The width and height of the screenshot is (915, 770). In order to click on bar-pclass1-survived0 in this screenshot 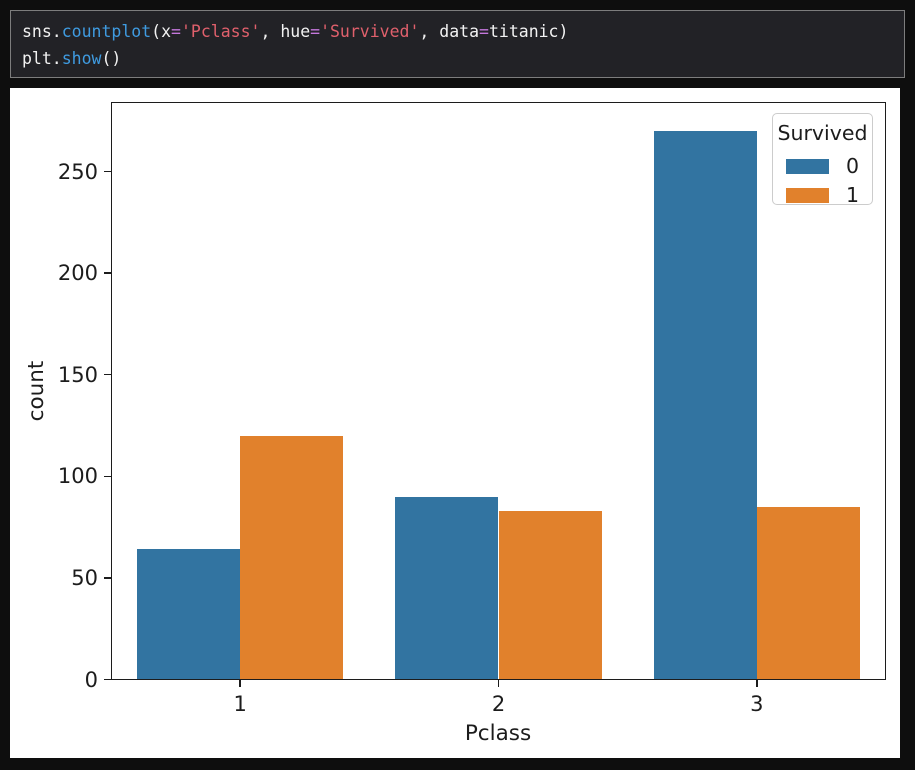, I will do `click(188, 614)`.